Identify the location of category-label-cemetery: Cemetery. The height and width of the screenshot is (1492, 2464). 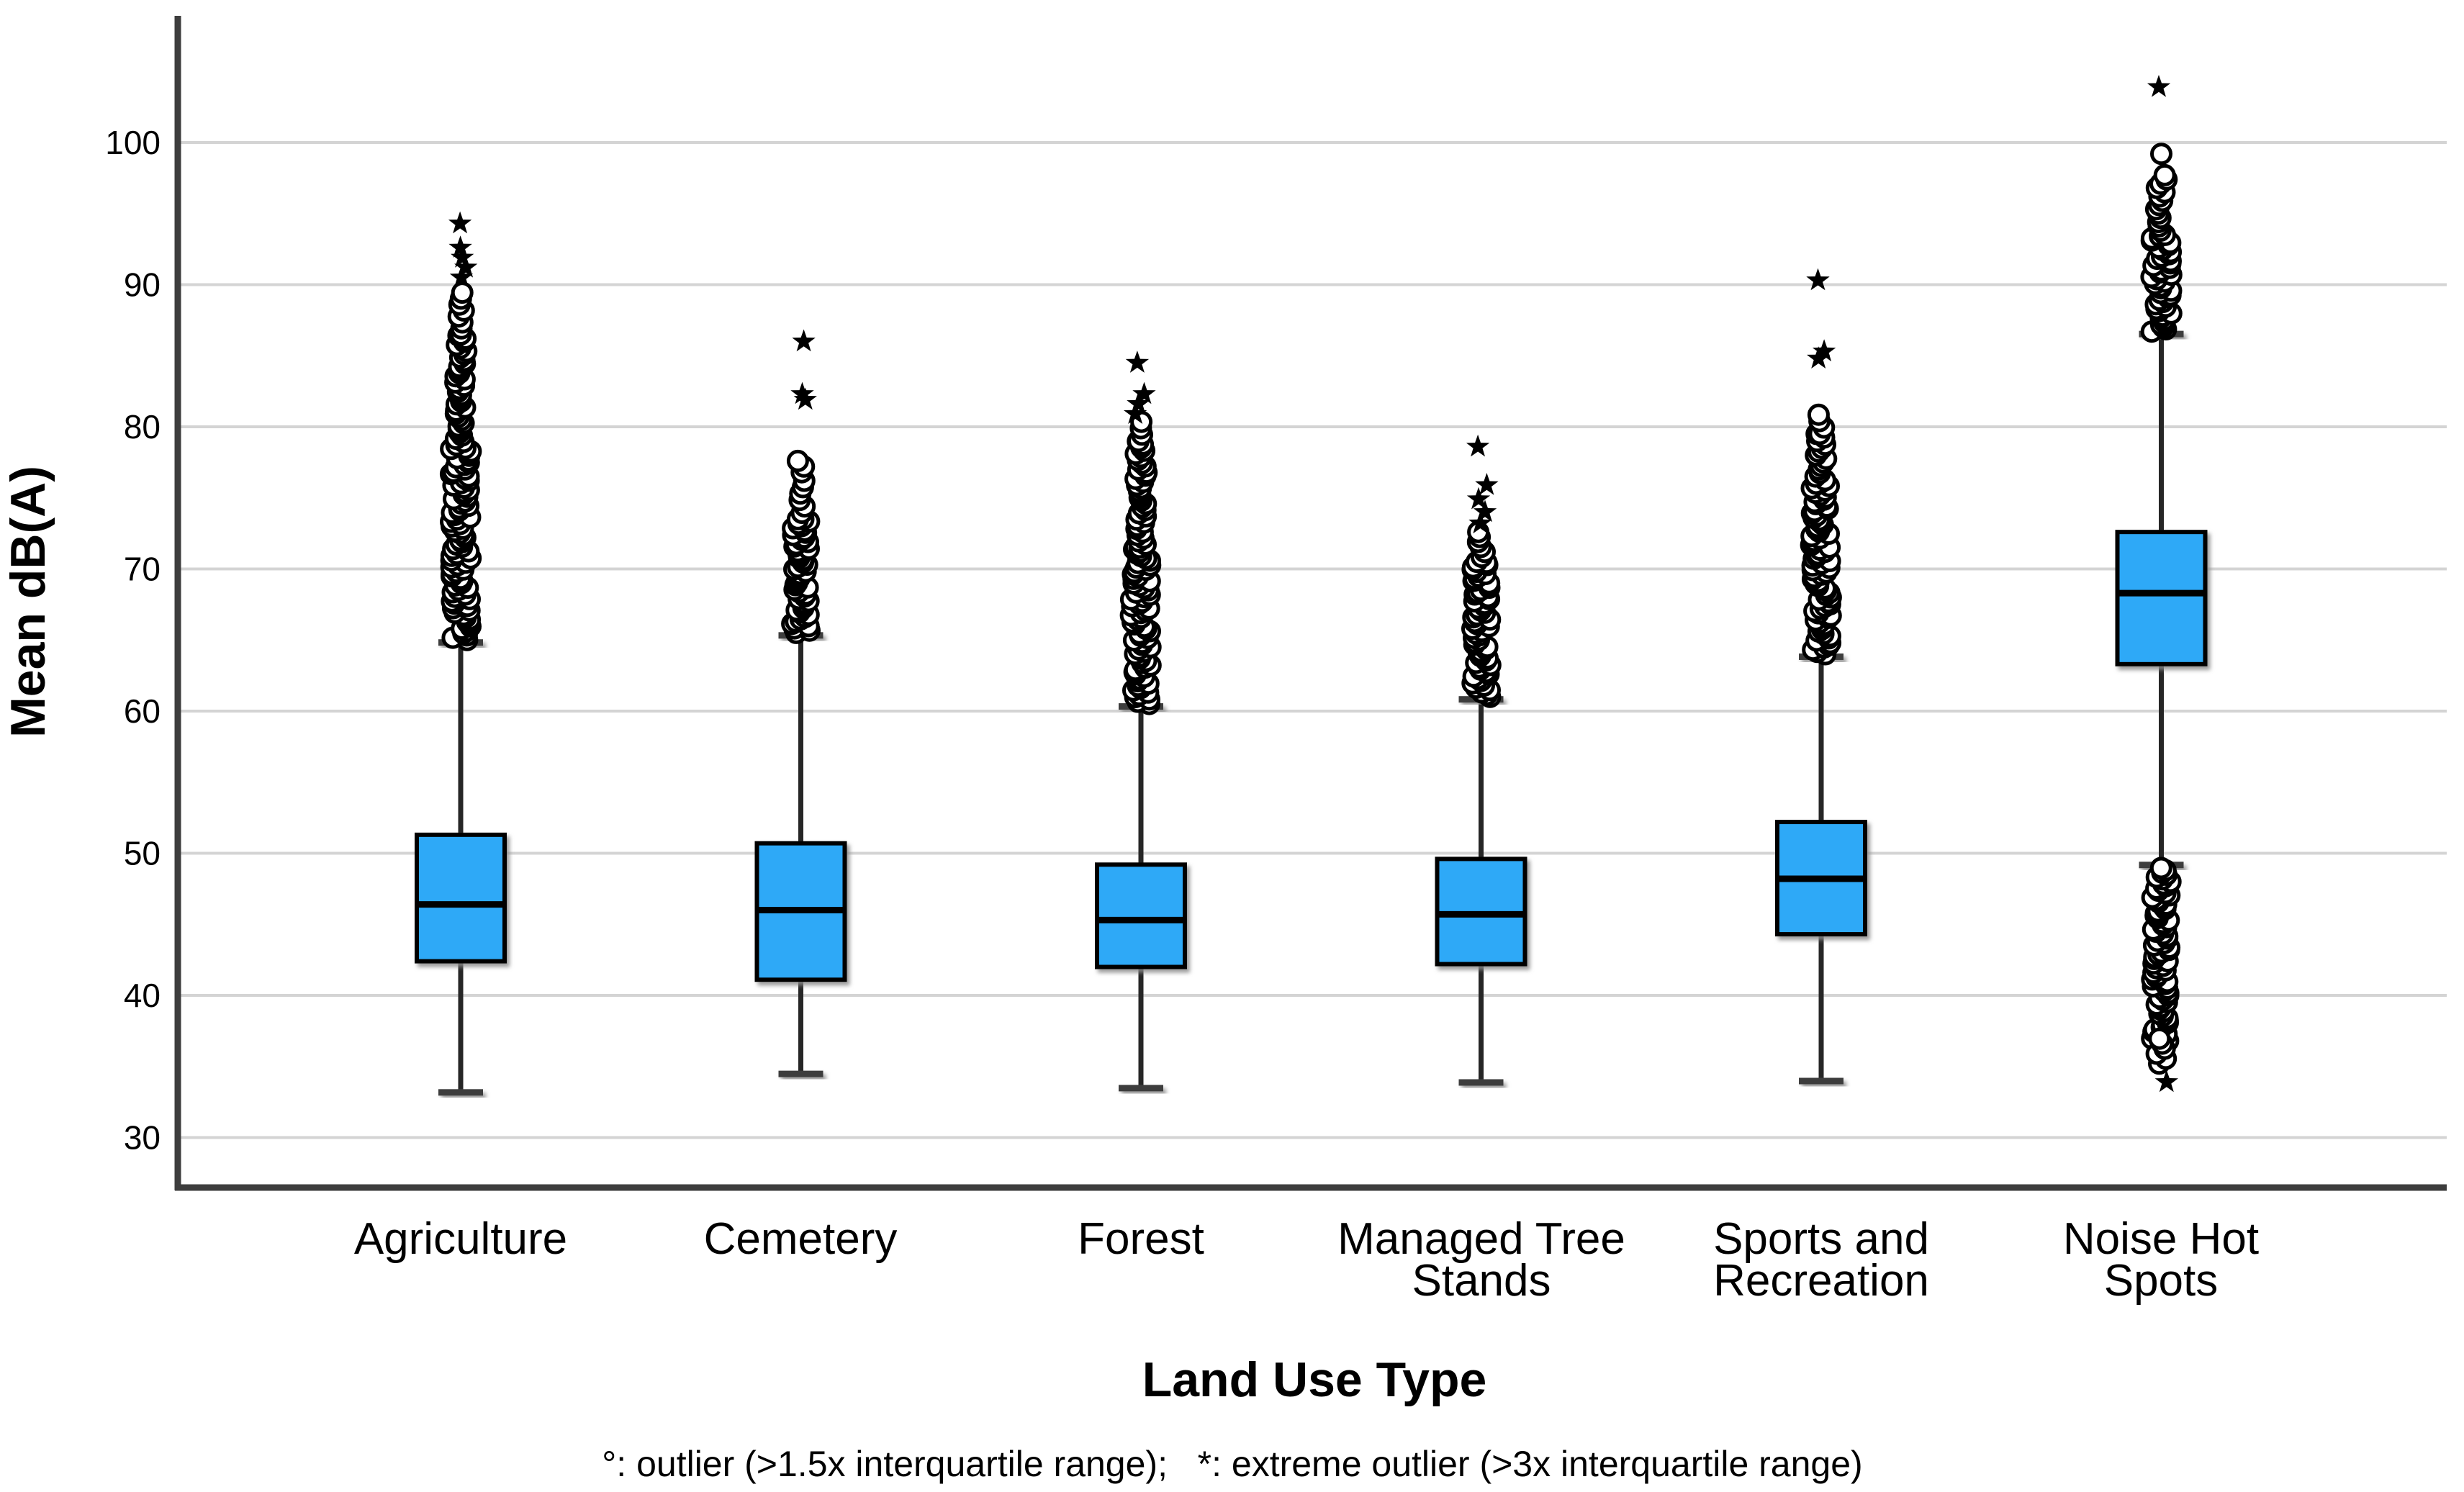
(801, 1239).